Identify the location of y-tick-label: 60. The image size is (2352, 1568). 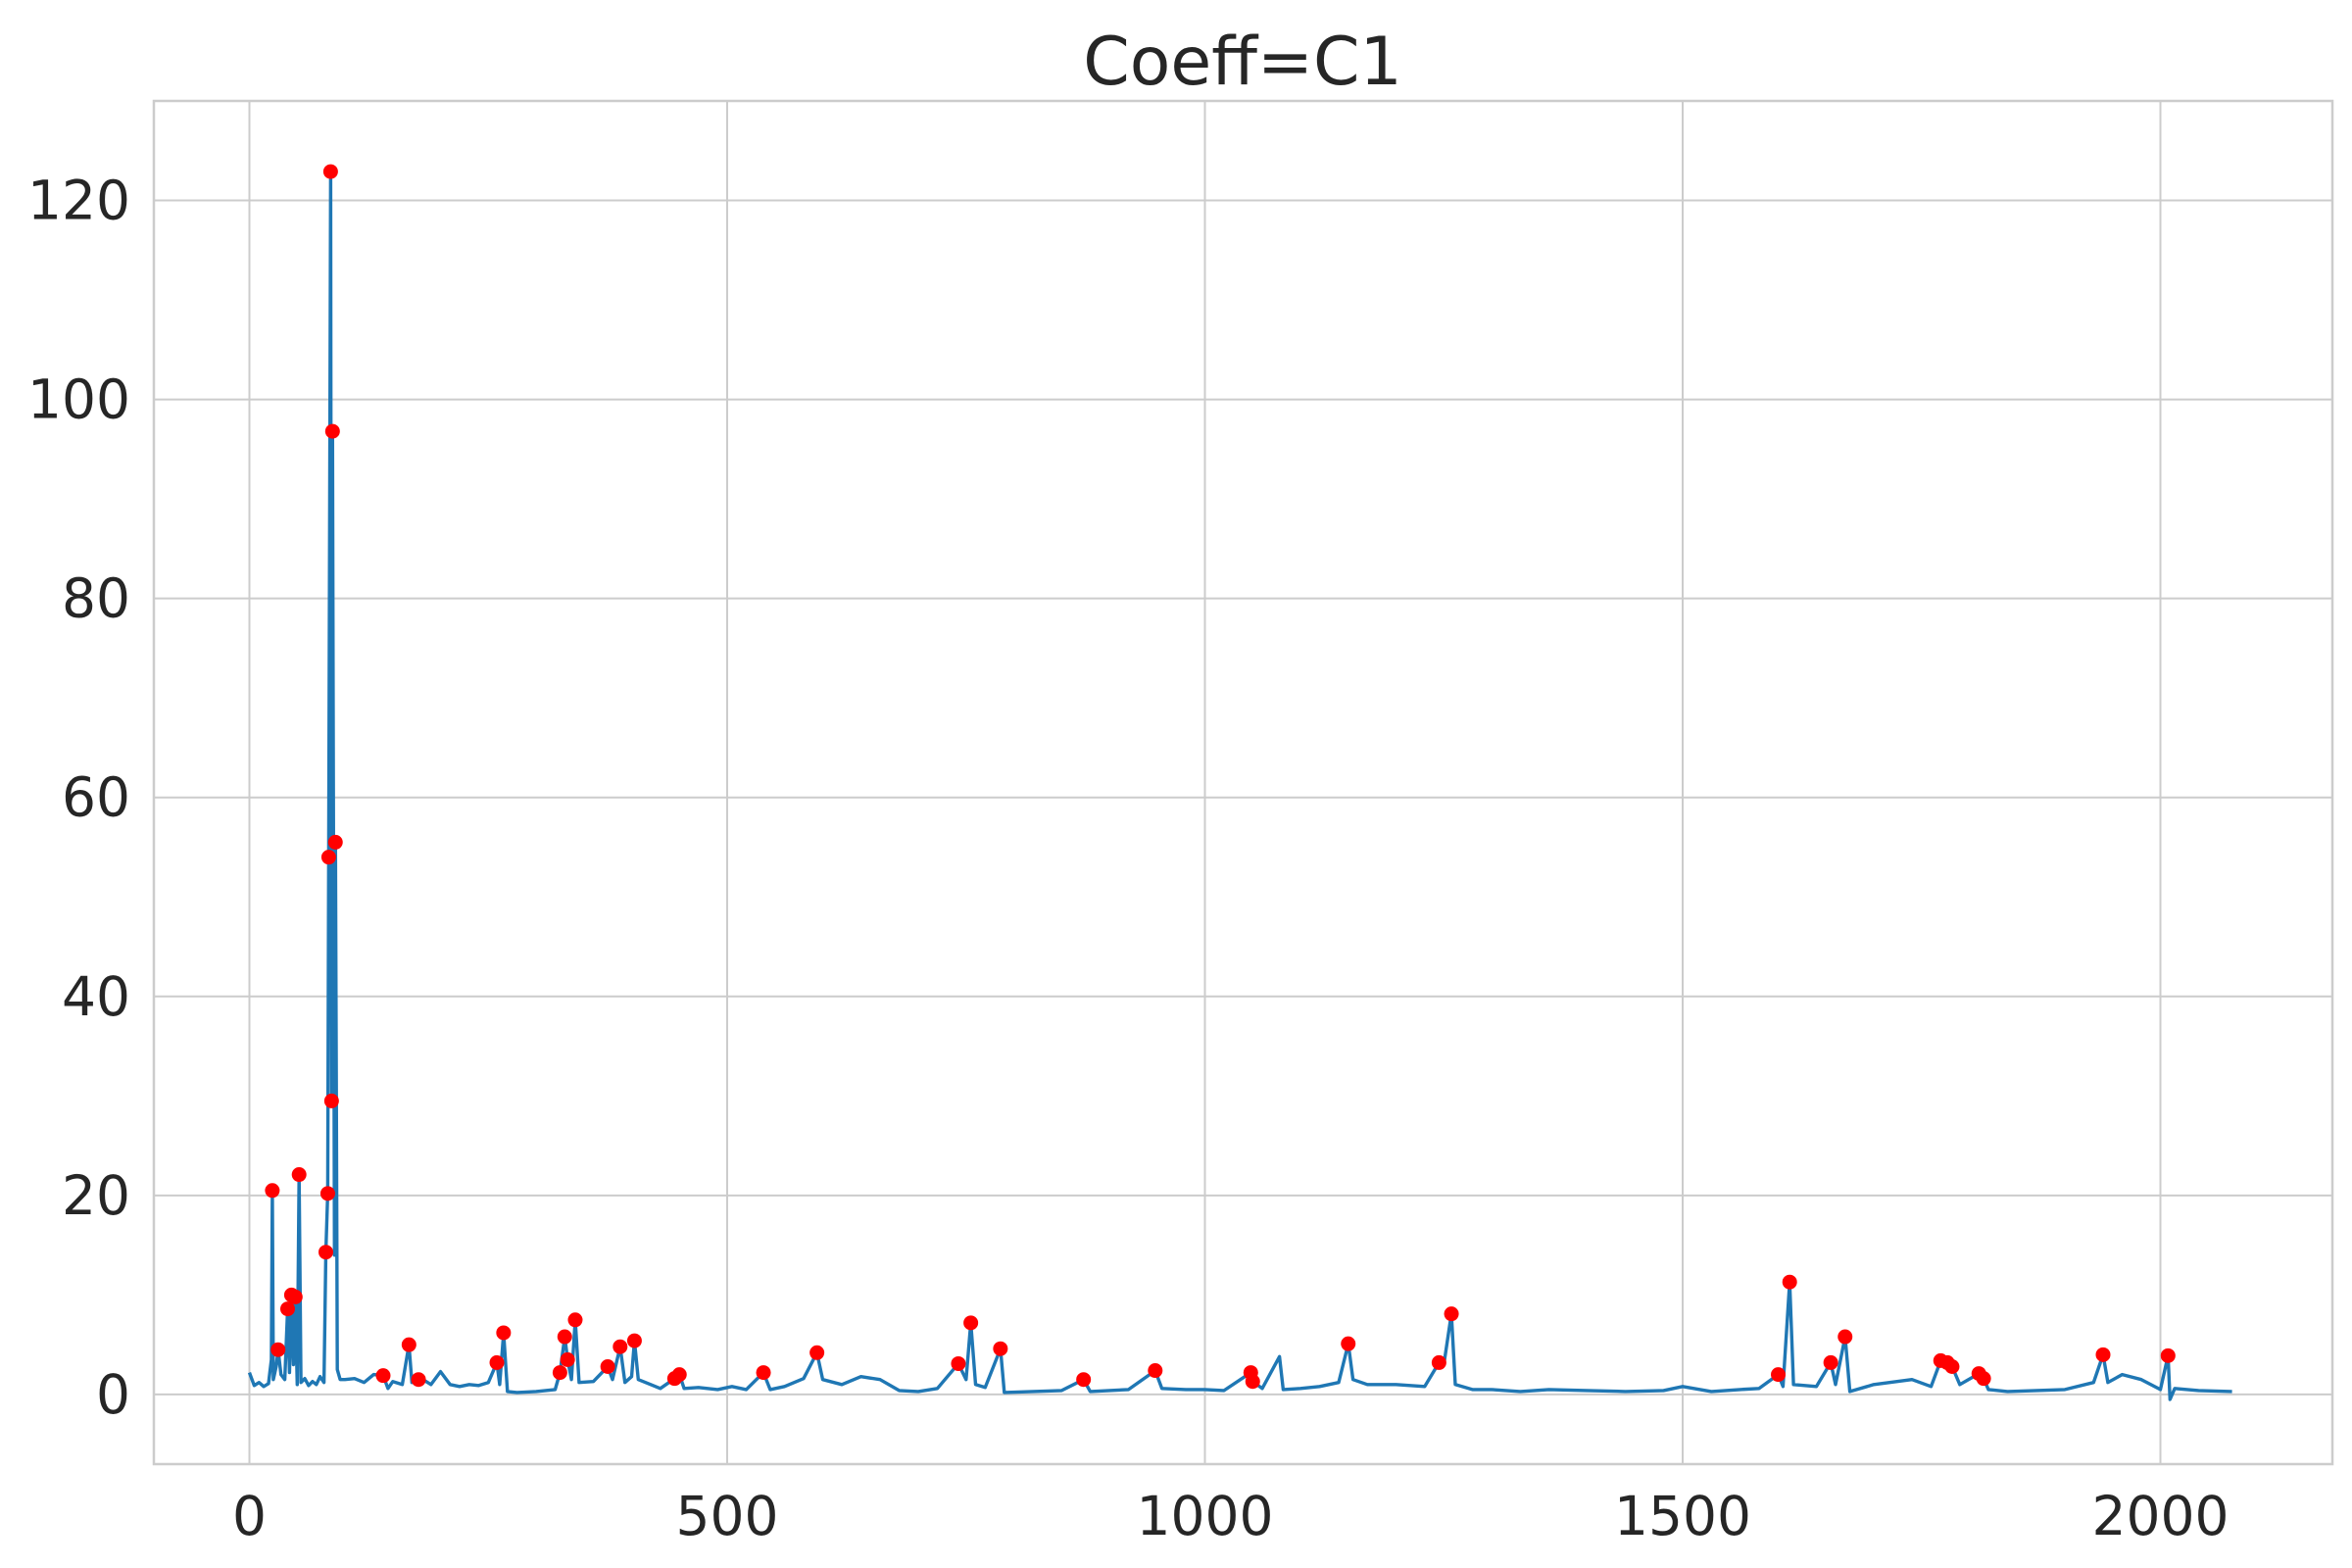
(96, 797).